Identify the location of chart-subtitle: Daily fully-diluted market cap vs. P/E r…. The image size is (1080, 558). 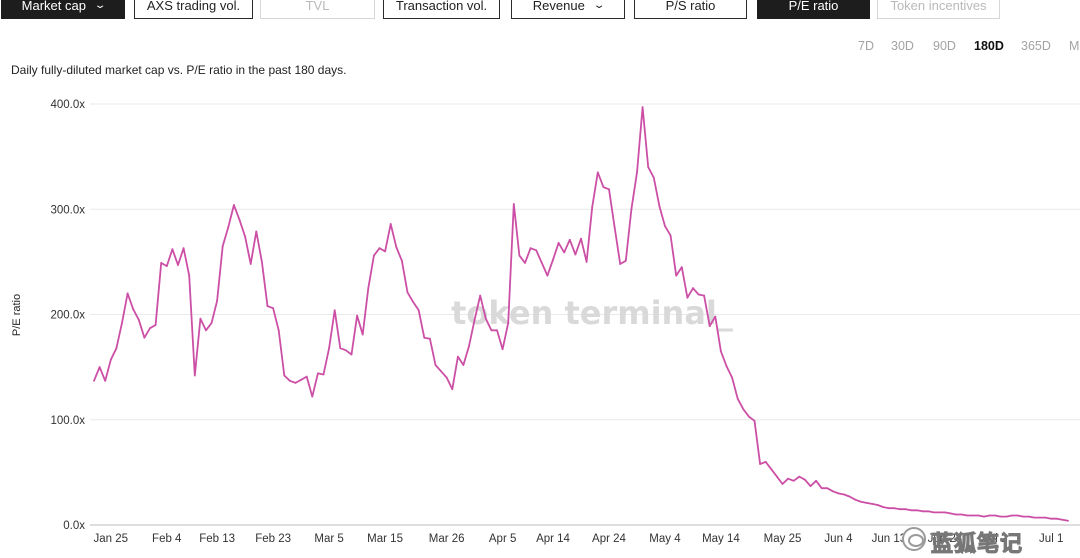
(179, 70).